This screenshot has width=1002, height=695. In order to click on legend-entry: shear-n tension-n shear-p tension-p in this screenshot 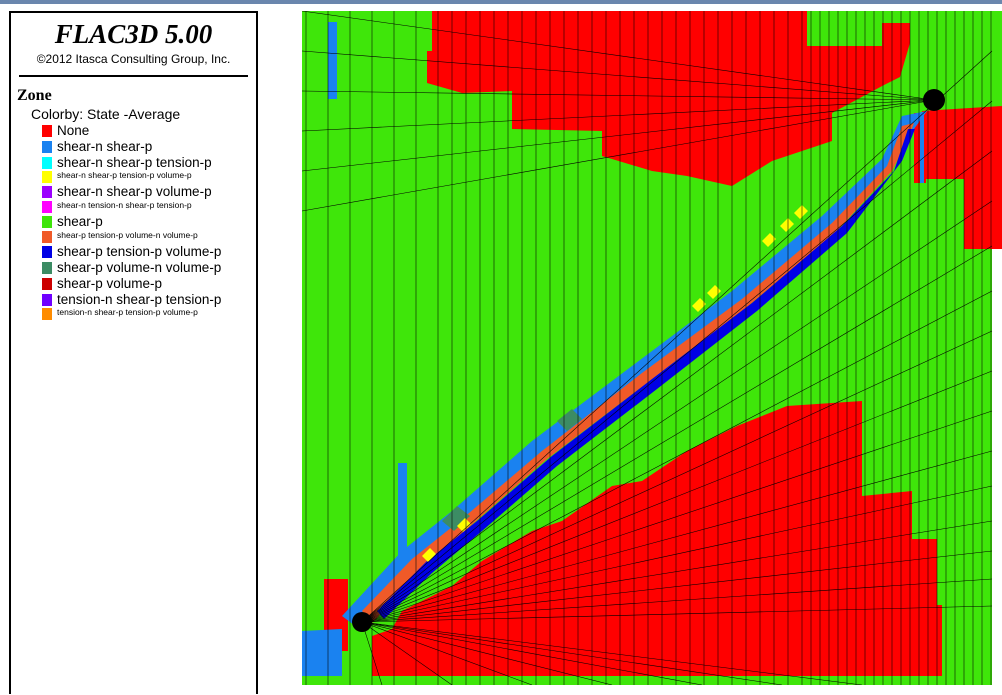, I will do `click(149, 206)`.